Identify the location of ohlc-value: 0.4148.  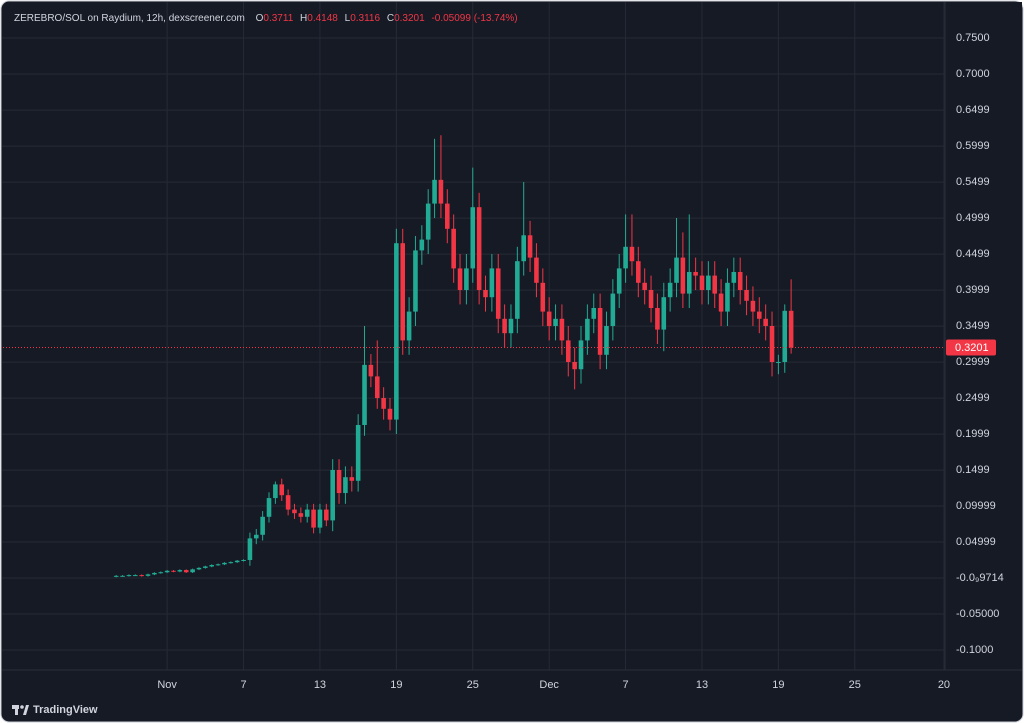
(322, 18).